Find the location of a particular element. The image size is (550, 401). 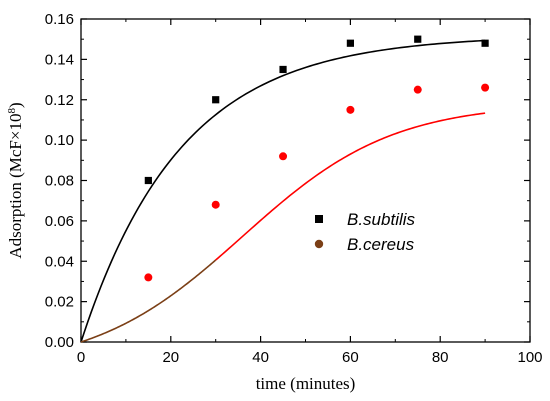

fit-curve-segment is located at coordinates (148, 301).